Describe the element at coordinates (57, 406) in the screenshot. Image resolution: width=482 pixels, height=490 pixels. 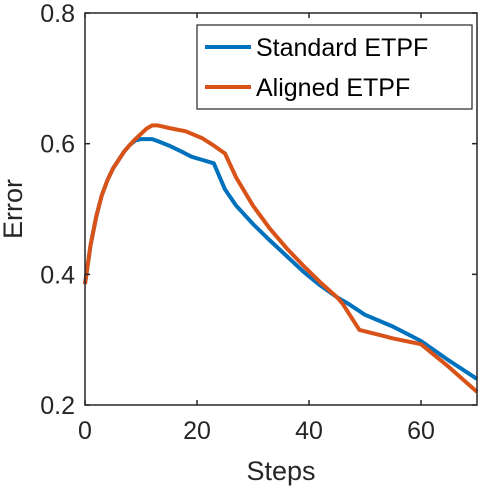
I see `y-tick-label: 0.2` at that location.